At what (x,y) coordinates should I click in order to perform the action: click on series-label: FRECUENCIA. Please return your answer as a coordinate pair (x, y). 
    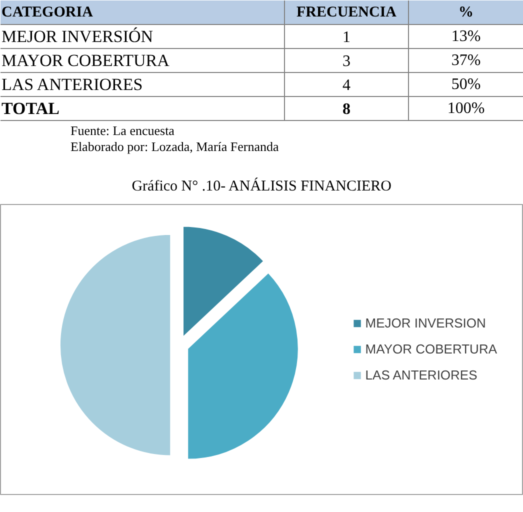
    Looking at the image, I should click on (346, 12).